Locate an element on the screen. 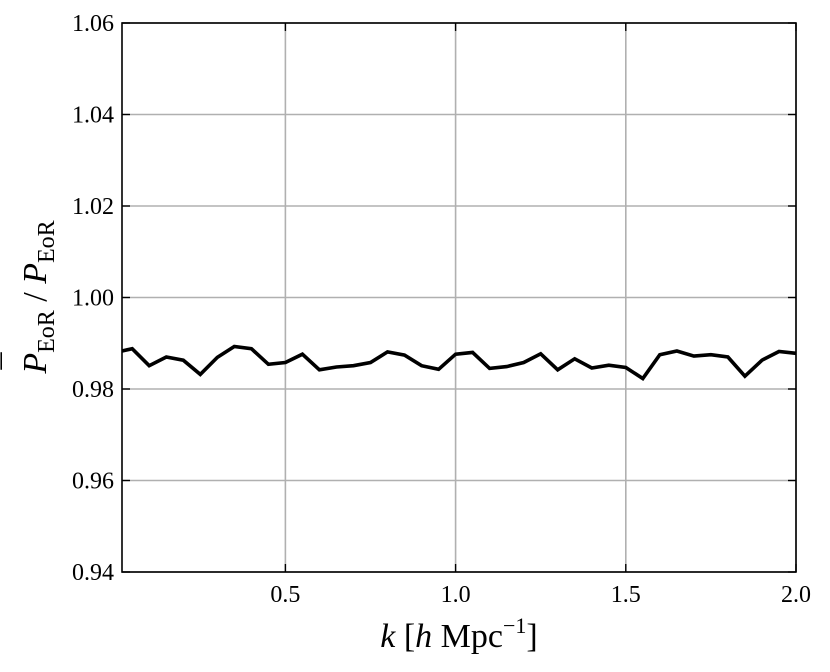 The width and height of the screenshot is (830, 672). x-tick-label: 2.0 is located at coordinates (796, 595).